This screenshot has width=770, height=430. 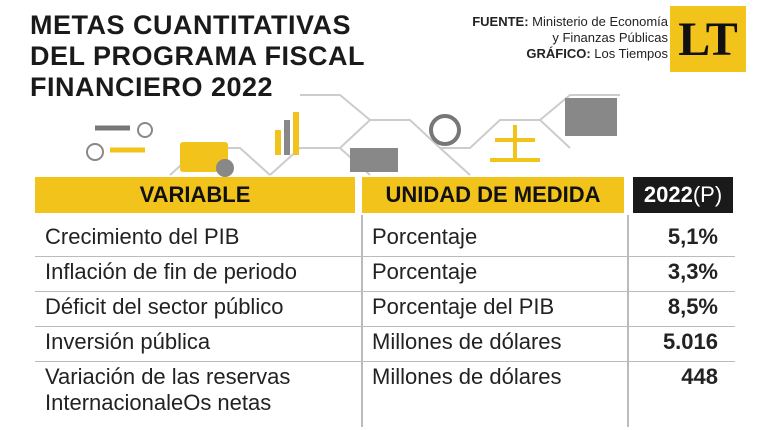 What do you see at coordinates (171, 271) in the screenshot?
I see `variable: Inflación de fin de periodo` at bounding box center [171, 271].